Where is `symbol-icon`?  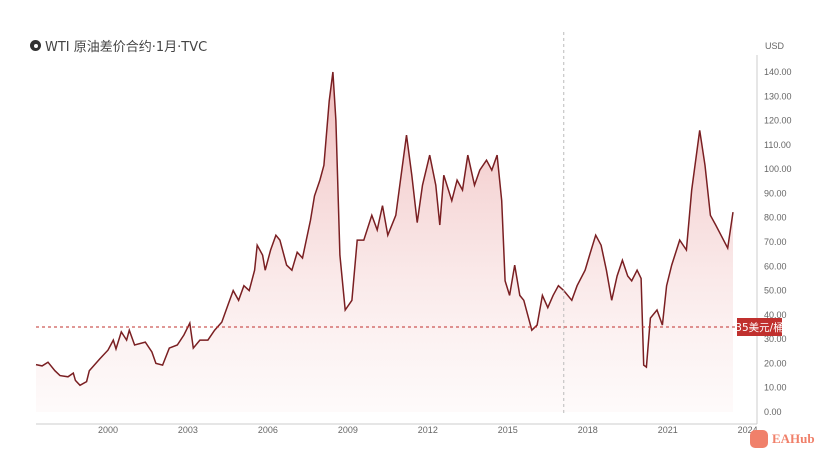
symbol-icon is located at coordinates (35, 45).